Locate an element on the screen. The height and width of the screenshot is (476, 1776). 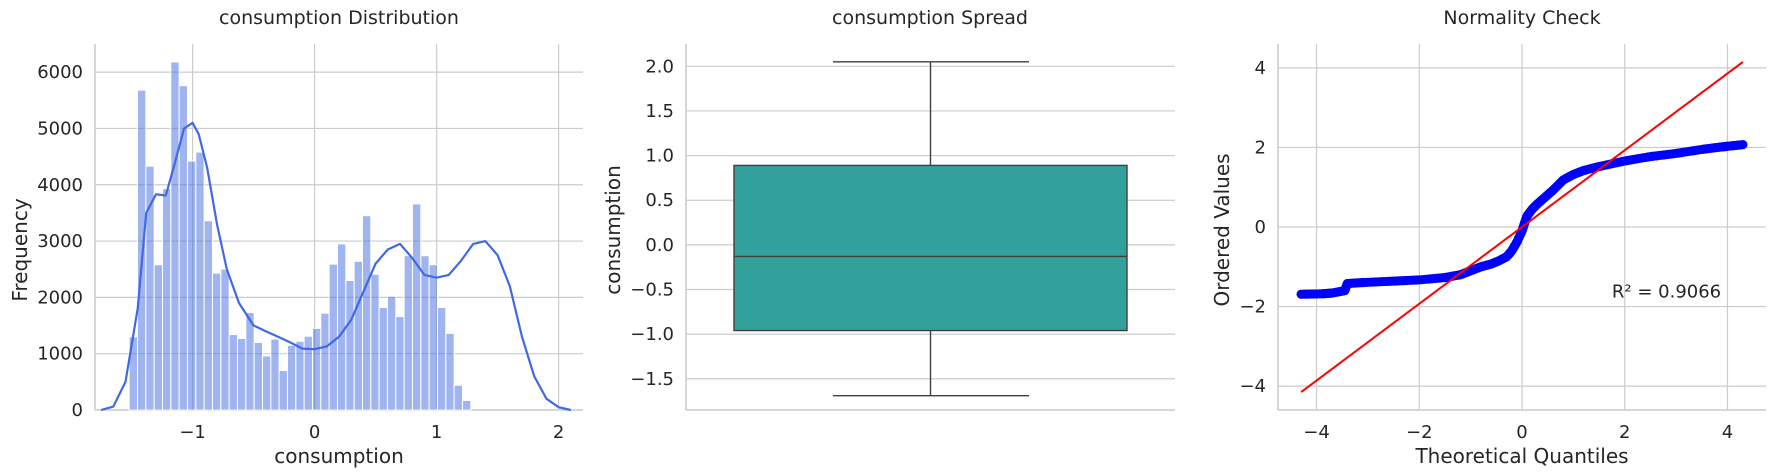
histogram-title: consumption Distribution is located at coordinates (339, 18).